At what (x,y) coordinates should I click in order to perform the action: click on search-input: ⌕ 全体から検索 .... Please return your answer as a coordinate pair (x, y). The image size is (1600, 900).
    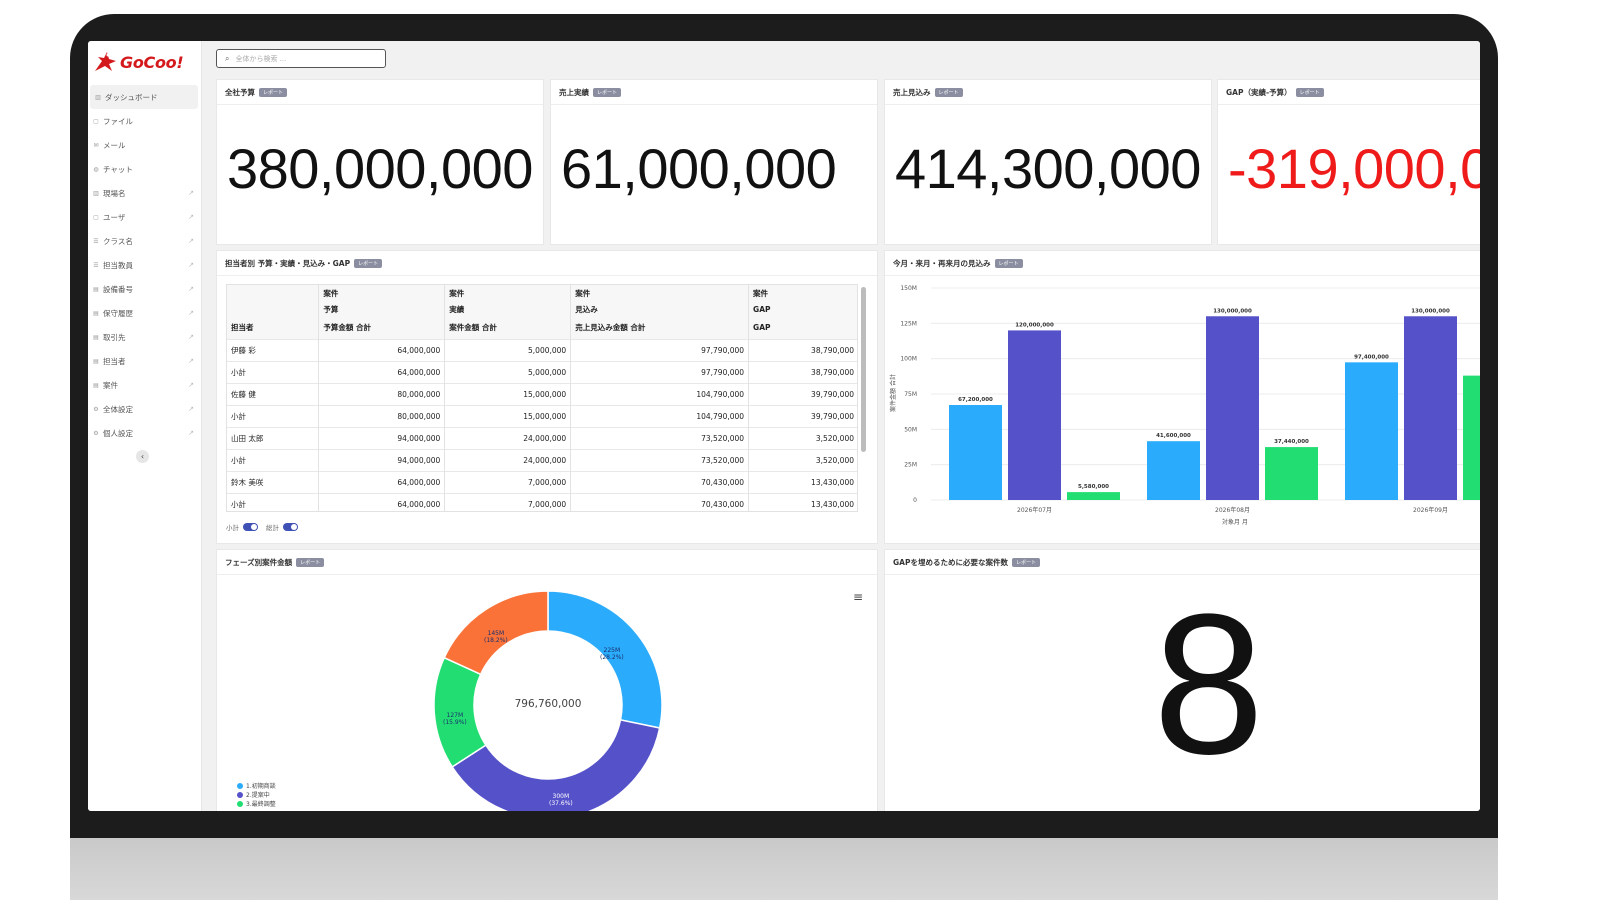
    Looking at the image, I should click on (301, 58).